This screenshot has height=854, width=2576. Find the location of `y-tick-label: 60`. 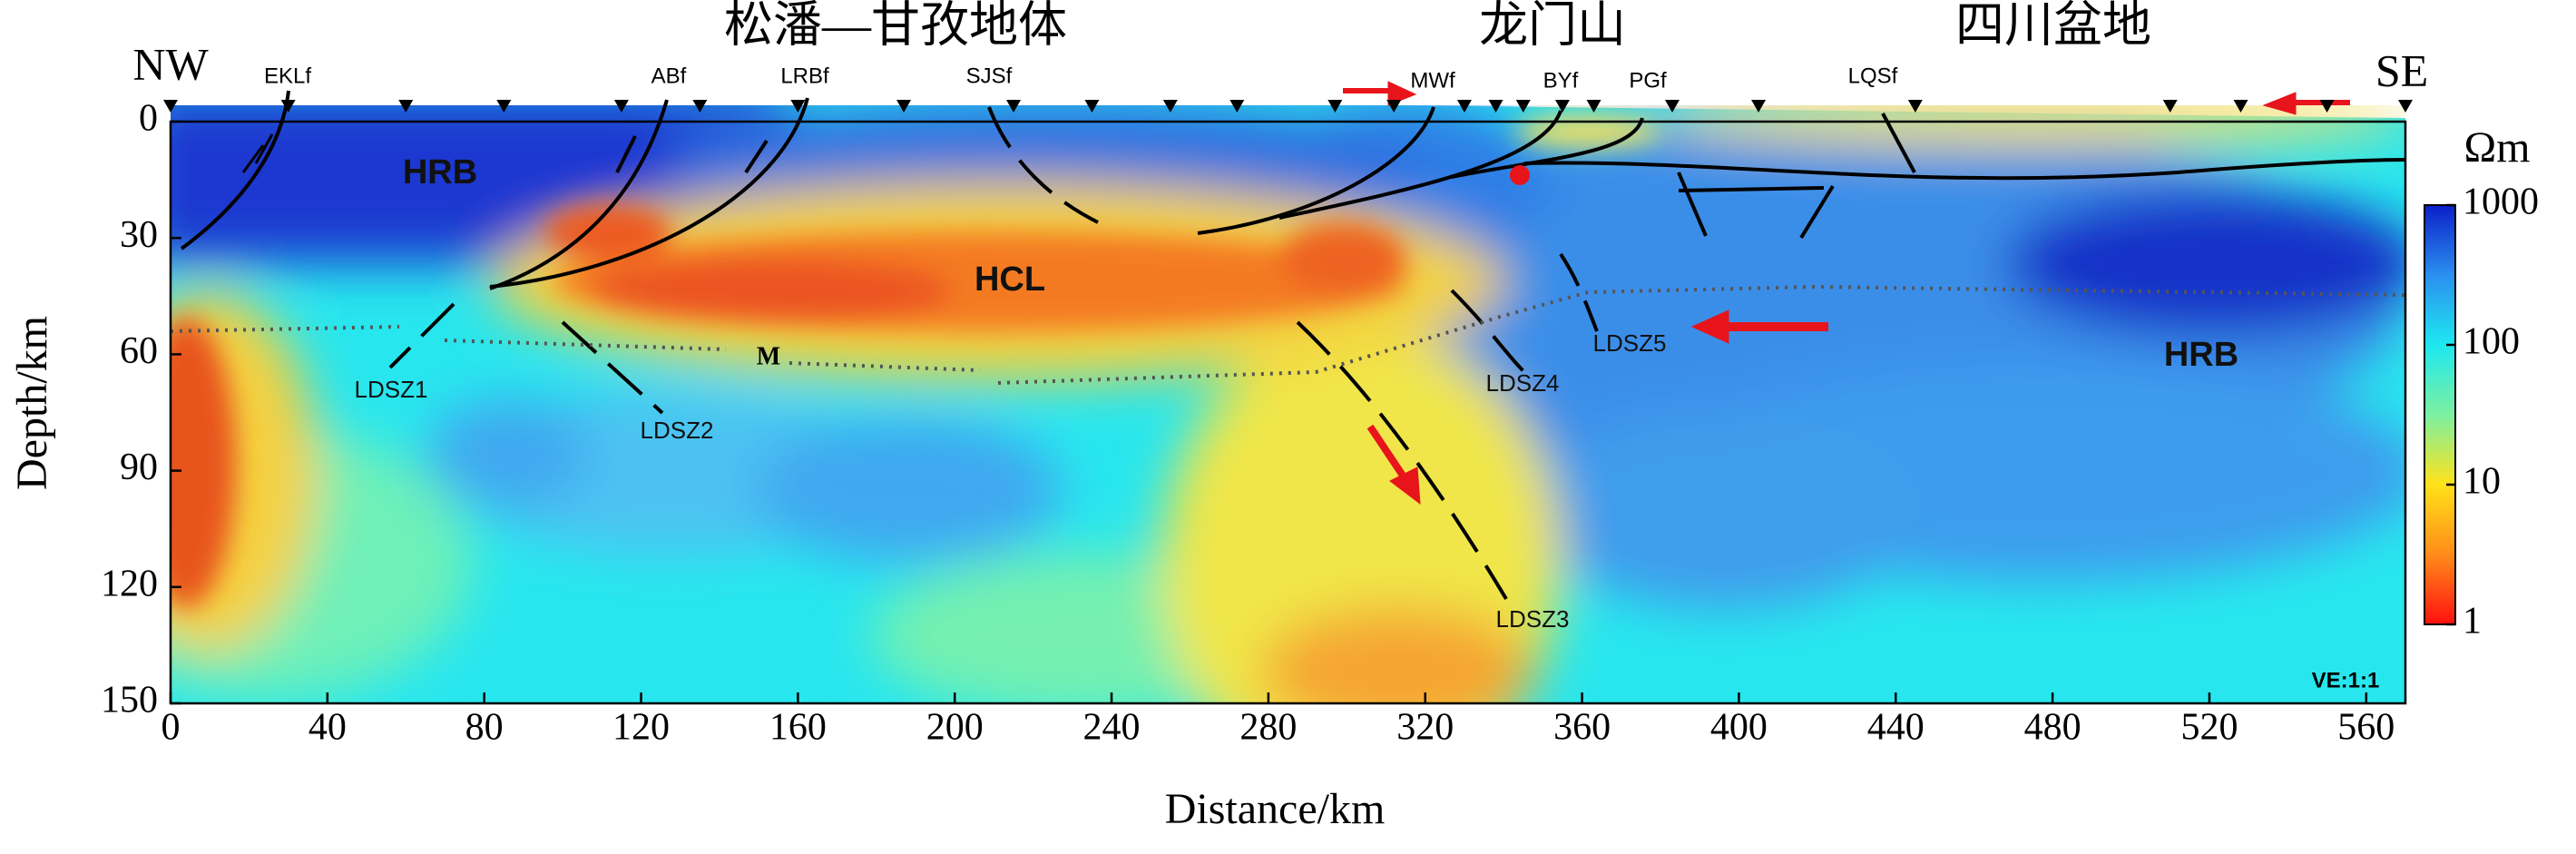

y-tick-label: 60 is located at coordinates (139, 351).